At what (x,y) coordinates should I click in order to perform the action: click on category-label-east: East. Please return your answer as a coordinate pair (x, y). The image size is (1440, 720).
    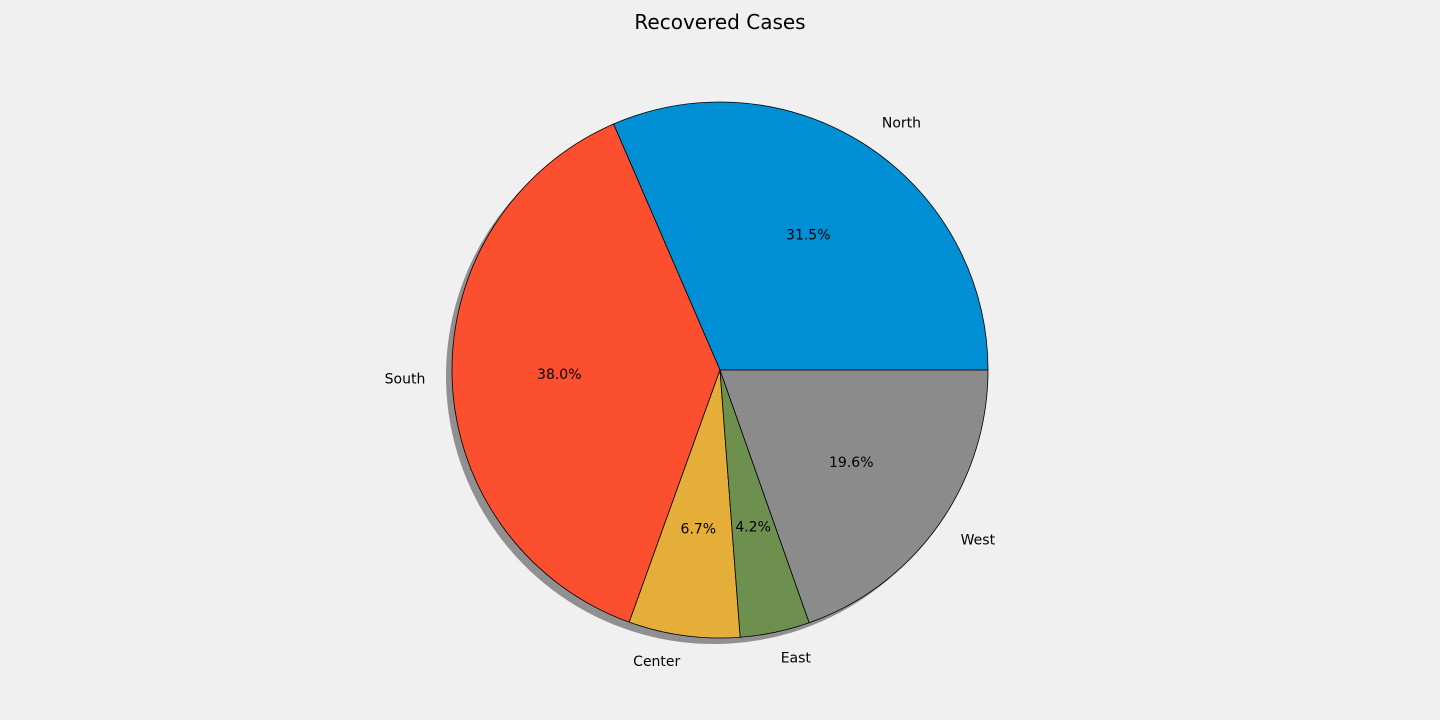
    Looking at the image, I should click on (796, 658).